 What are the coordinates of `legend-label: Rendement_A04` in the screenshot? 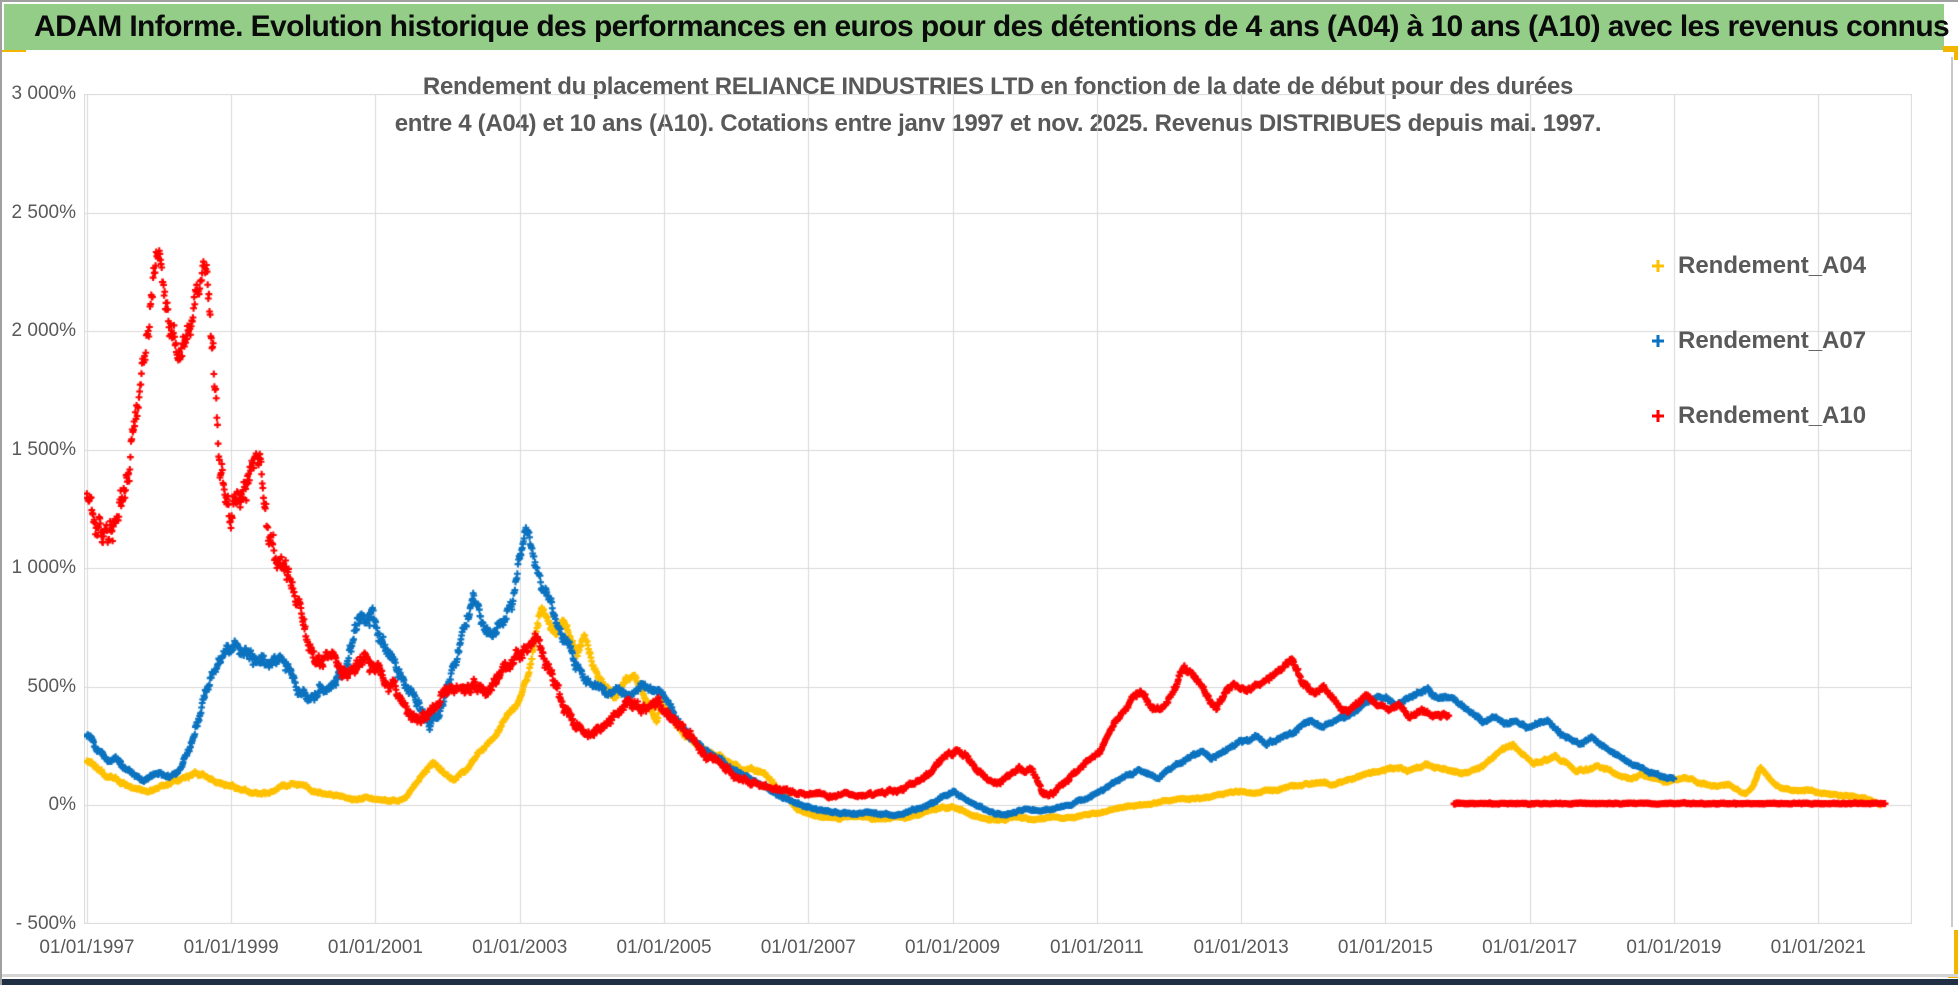 It's located at (1772, 265).